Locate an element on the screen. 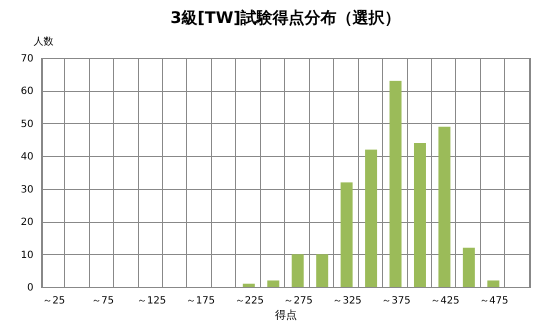 Image resolution: width=540 pixels, height=330 pixels. x-tick-label: ～75 is located at coordinates (102, 301).